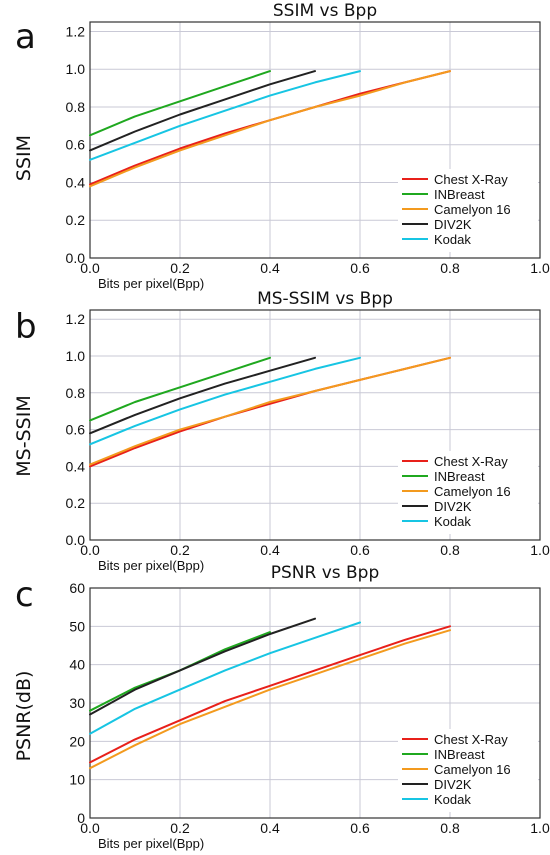 This screenshot has height=855, width=550. Describe the element at coordinates (81, 818) in the screenshot. I see `y-tick-label: 0` at that location.